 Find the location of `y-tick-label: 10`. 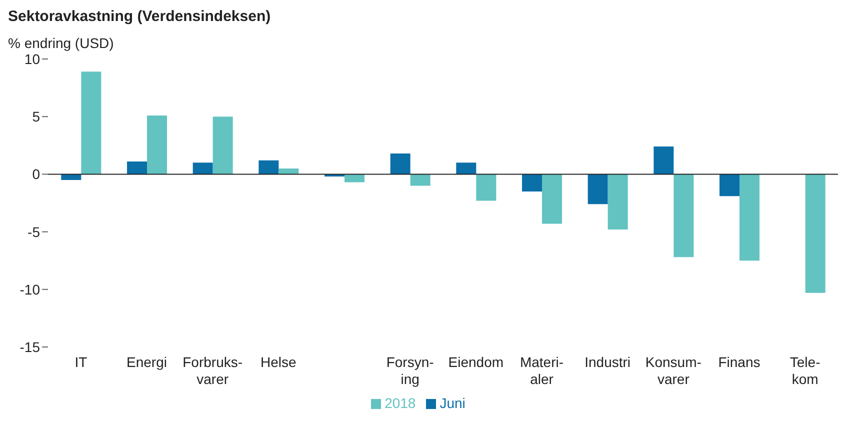

y-tick-label: 10 is located at coordinates (32, 58).